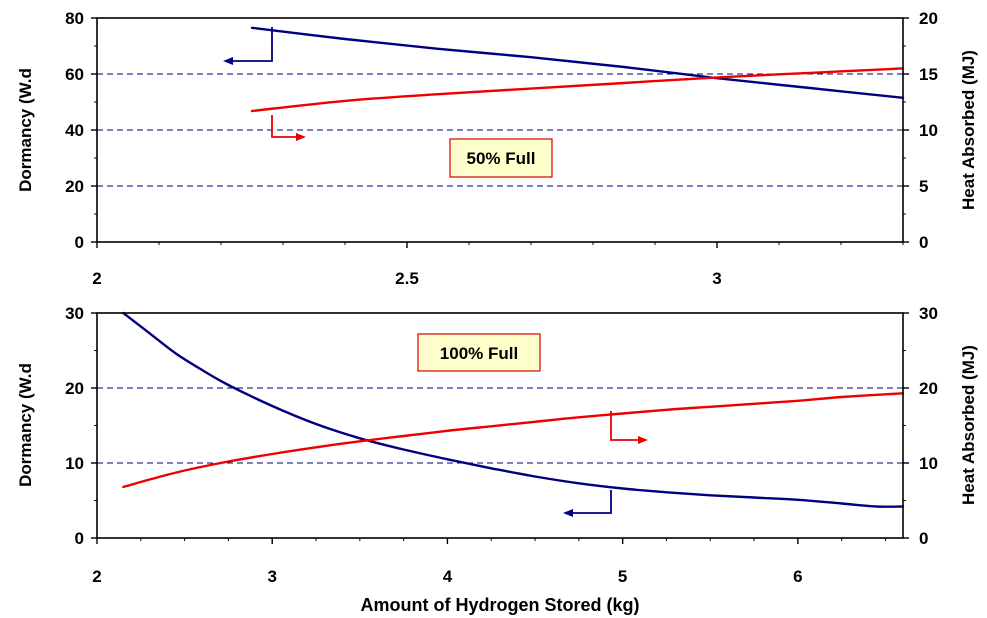  What do you see at coordinates (407, 278) in the screenshot?
I see `x-tick-label-1: 2.5` at bounding box center [407, 278].